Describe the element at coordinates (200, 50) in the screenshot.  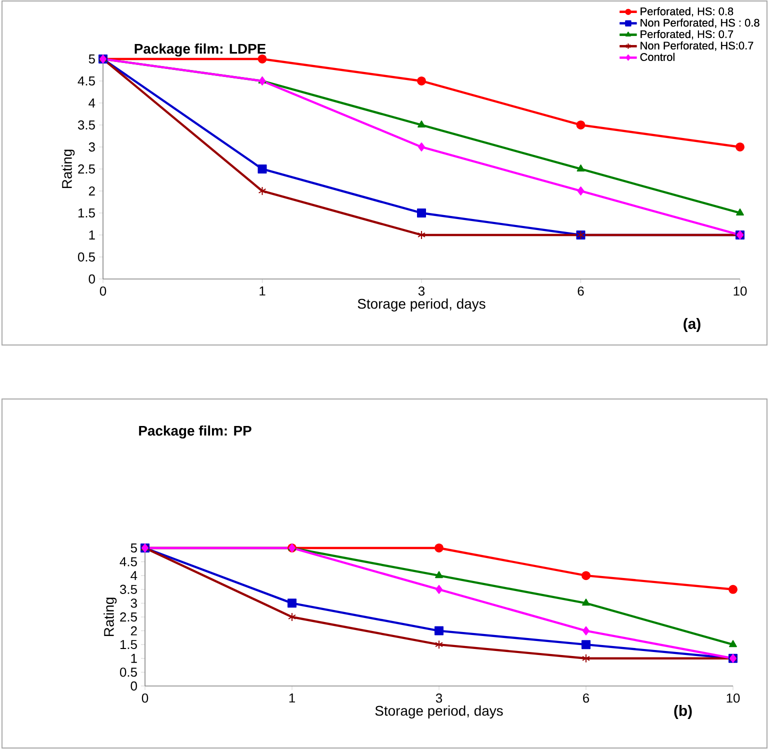
I see `chart-title: Package film: LDPE` at that location.